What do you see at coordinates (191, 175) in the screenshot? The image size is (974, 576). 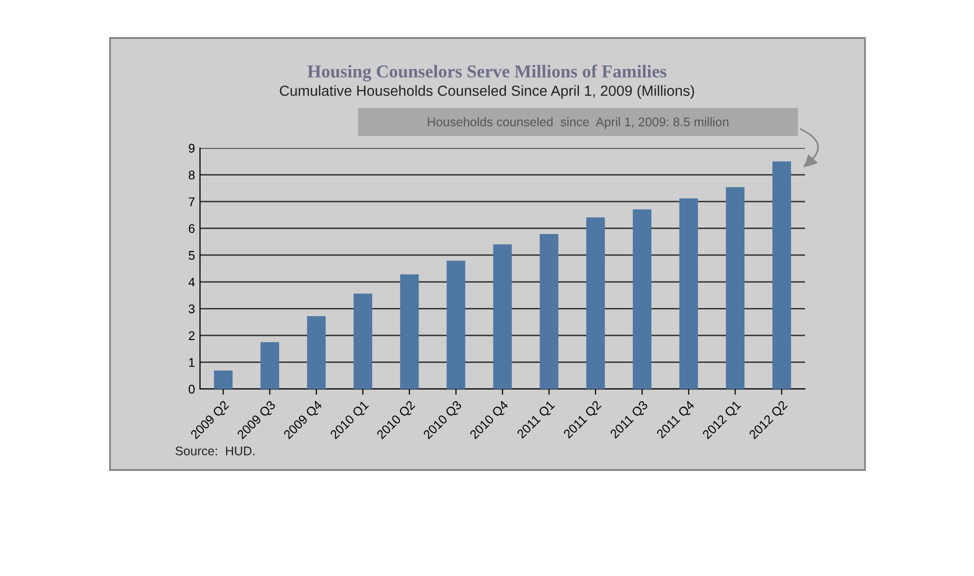 I see `y-tick-label: 8` at bounding box center [191, 175].